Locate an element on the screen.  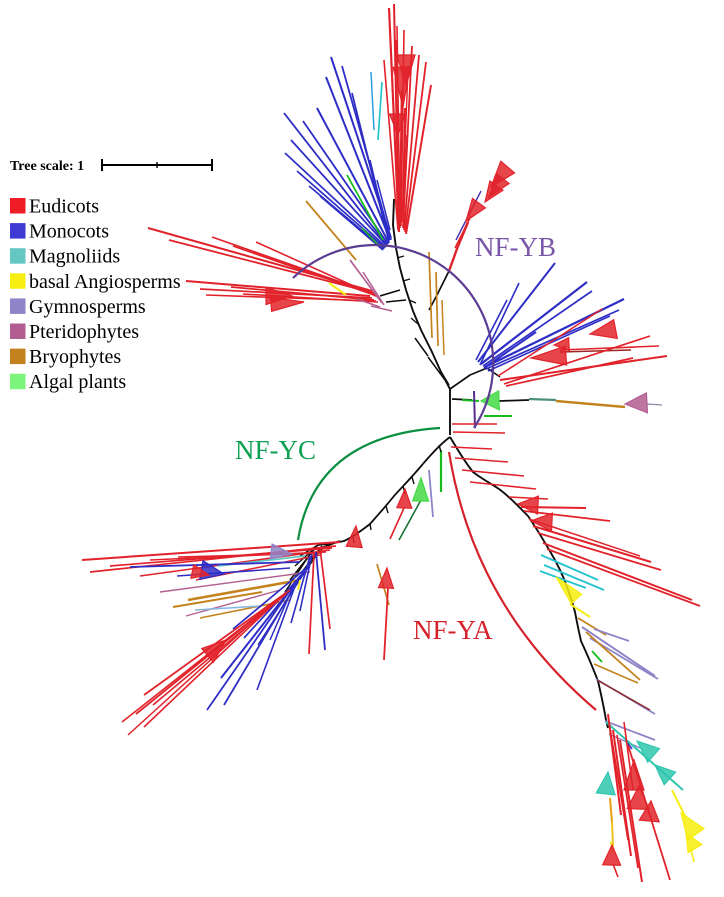
svg-text: Gymnosperms is located at coordinates (87, 307).